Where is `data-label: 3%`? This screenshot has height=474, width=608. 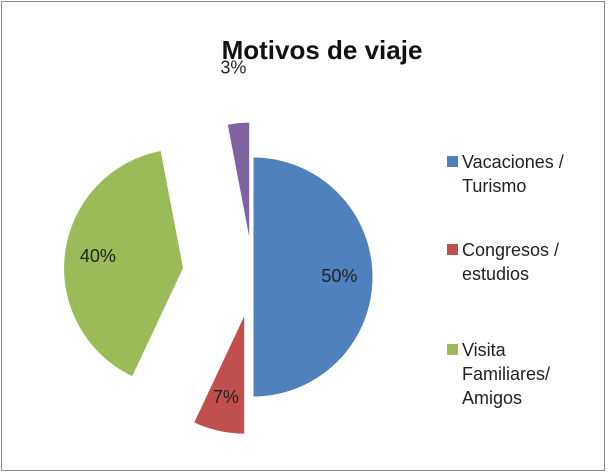 data-label: 3% is located at coordinates (233, 68).